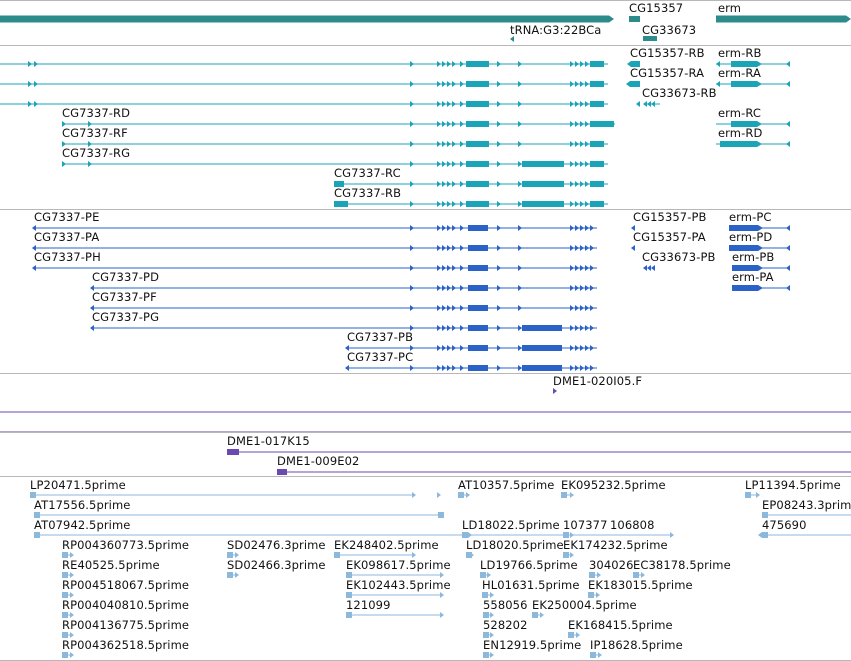 This screenshot has height=661, width=851. I want to click on est-label: EC38178.5prime, so click(682, 565).